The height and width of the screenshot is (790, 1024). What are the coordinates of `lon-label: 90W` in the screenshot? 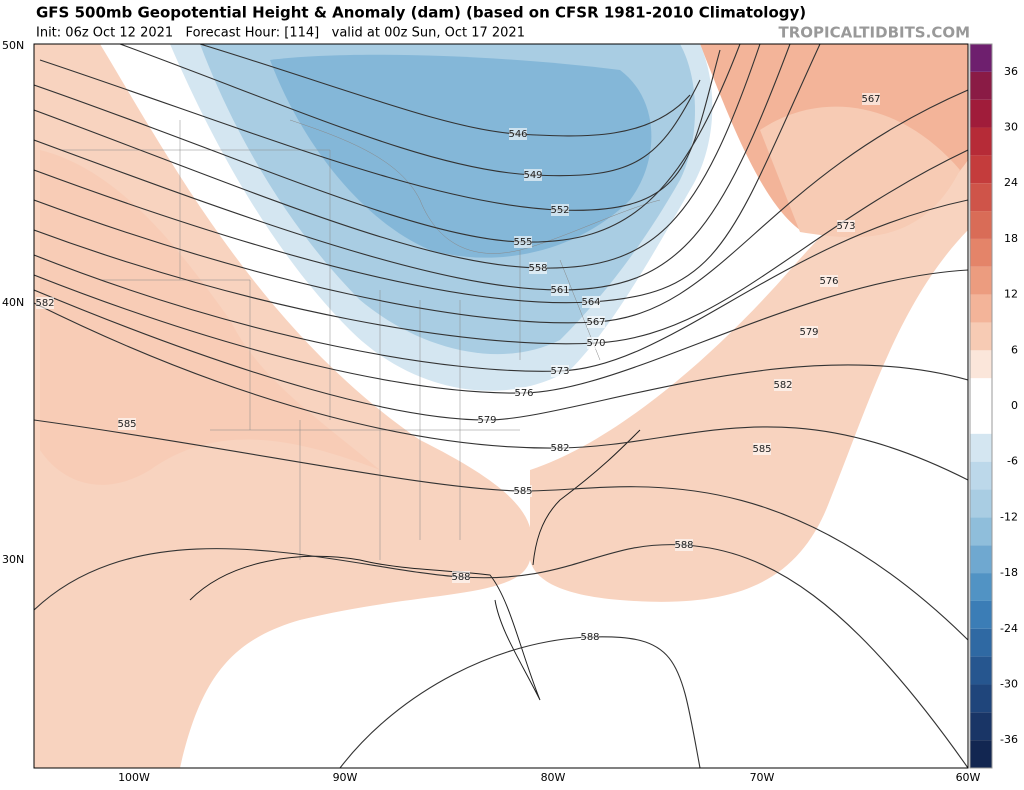 It's located at (345, 777).